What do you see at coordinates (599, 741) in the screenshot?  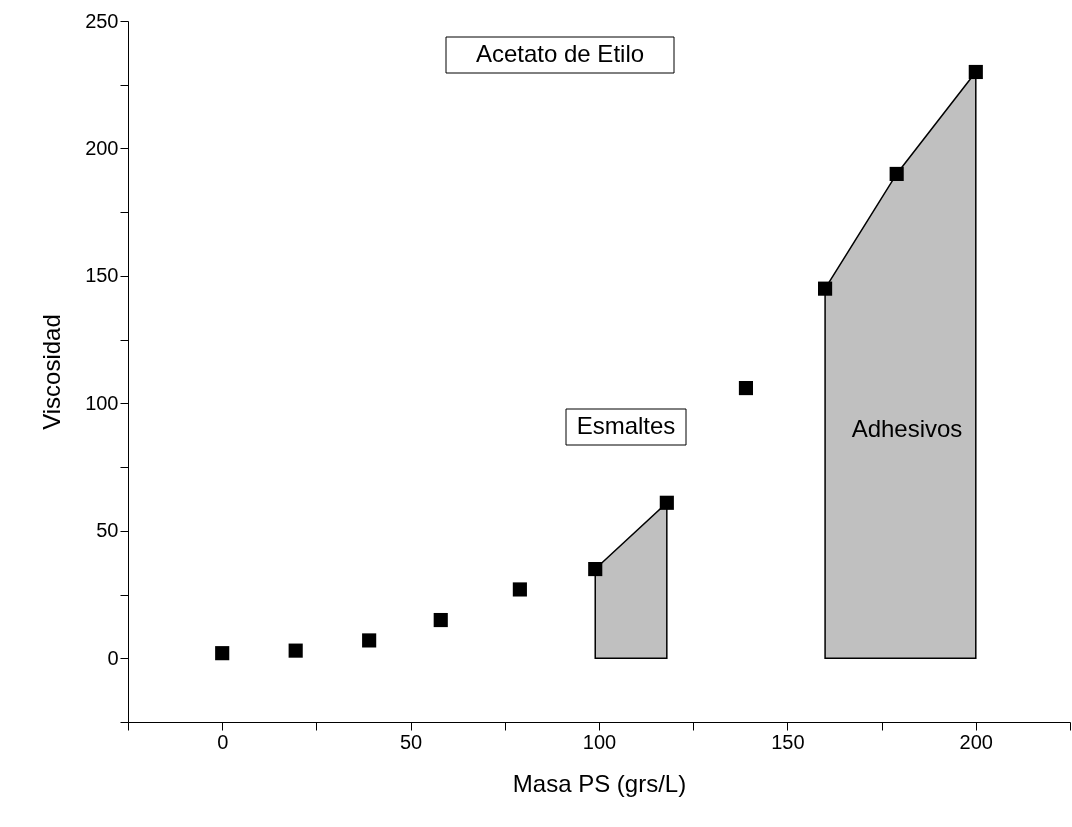 I see `x-tick-label: 100` at bounding box center [599, 741].